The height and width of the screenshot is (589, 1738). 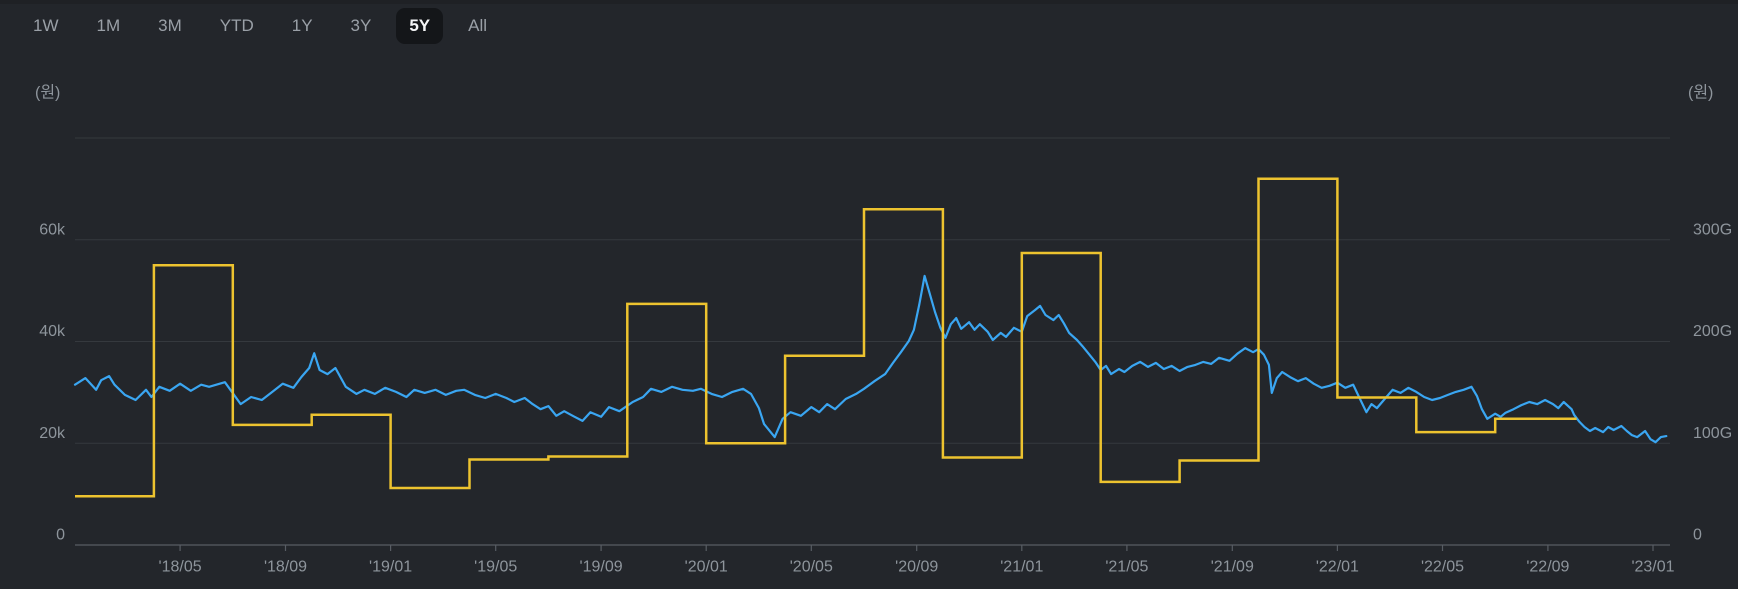 I want to click on x-axis-tick-label: '21/05, so click(x=1126, y=567).